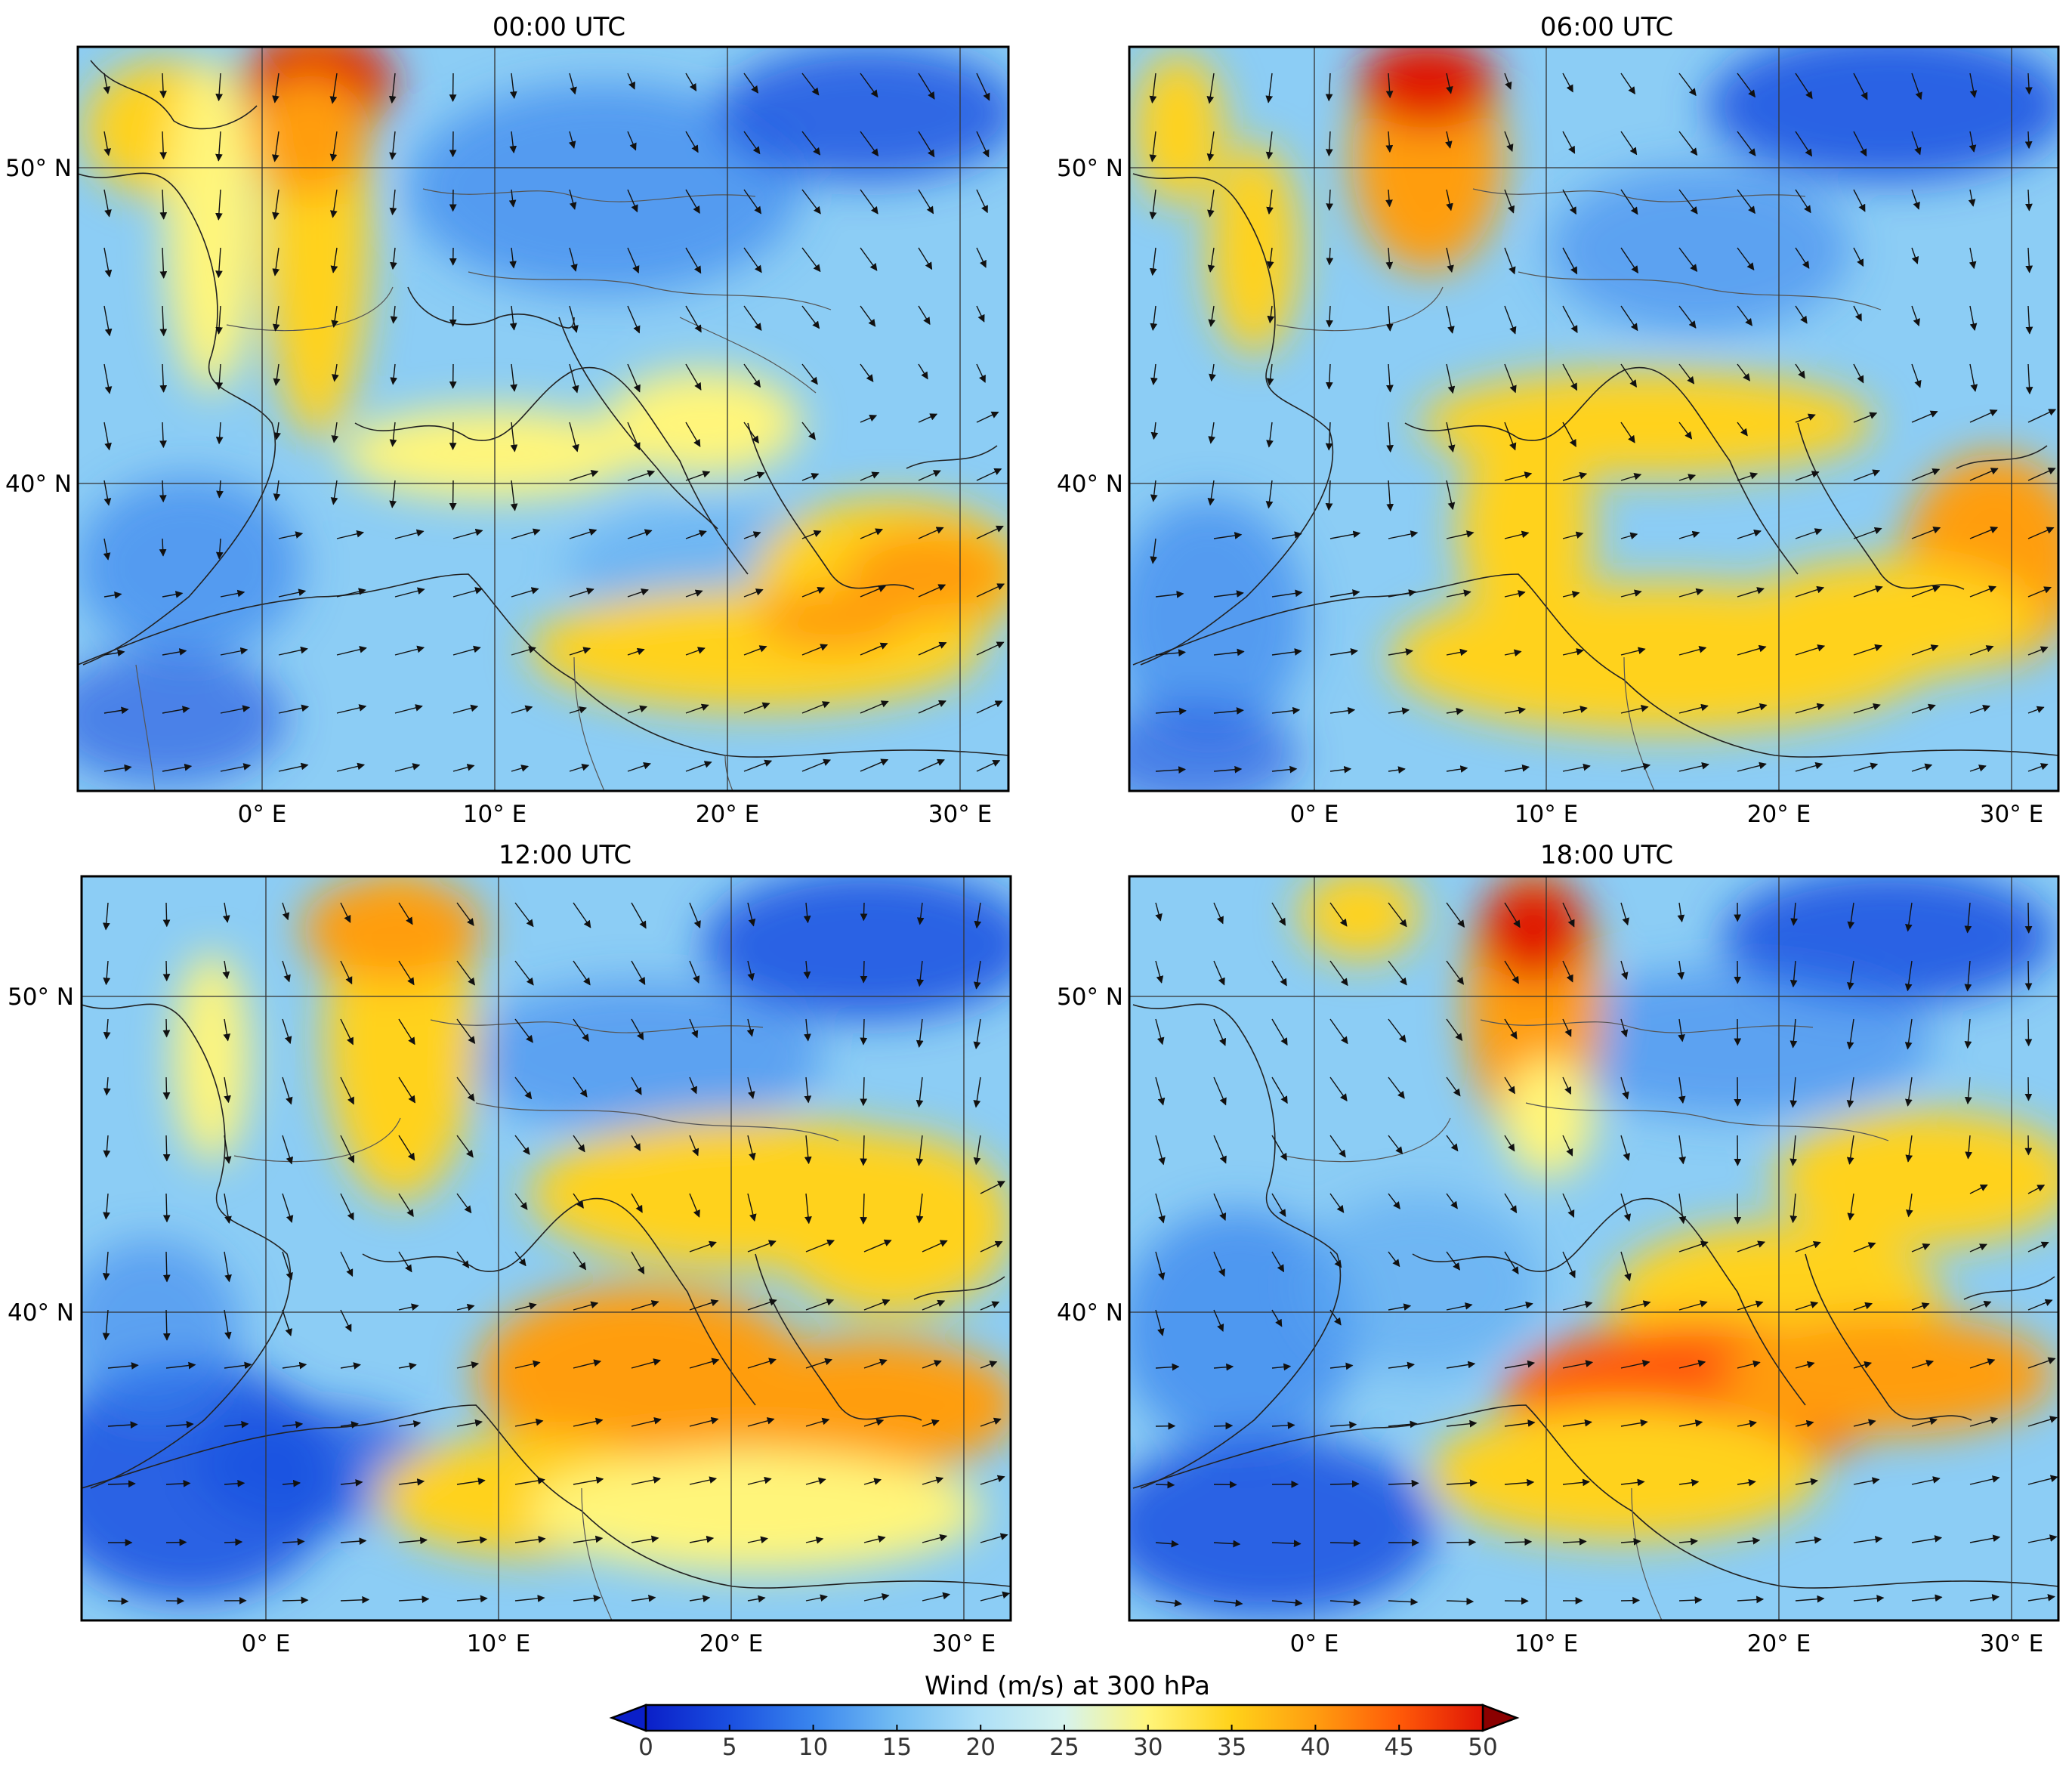 The height and width of the screenshot is (1773, 2072). I want to click on borders, so click(1579, 489).